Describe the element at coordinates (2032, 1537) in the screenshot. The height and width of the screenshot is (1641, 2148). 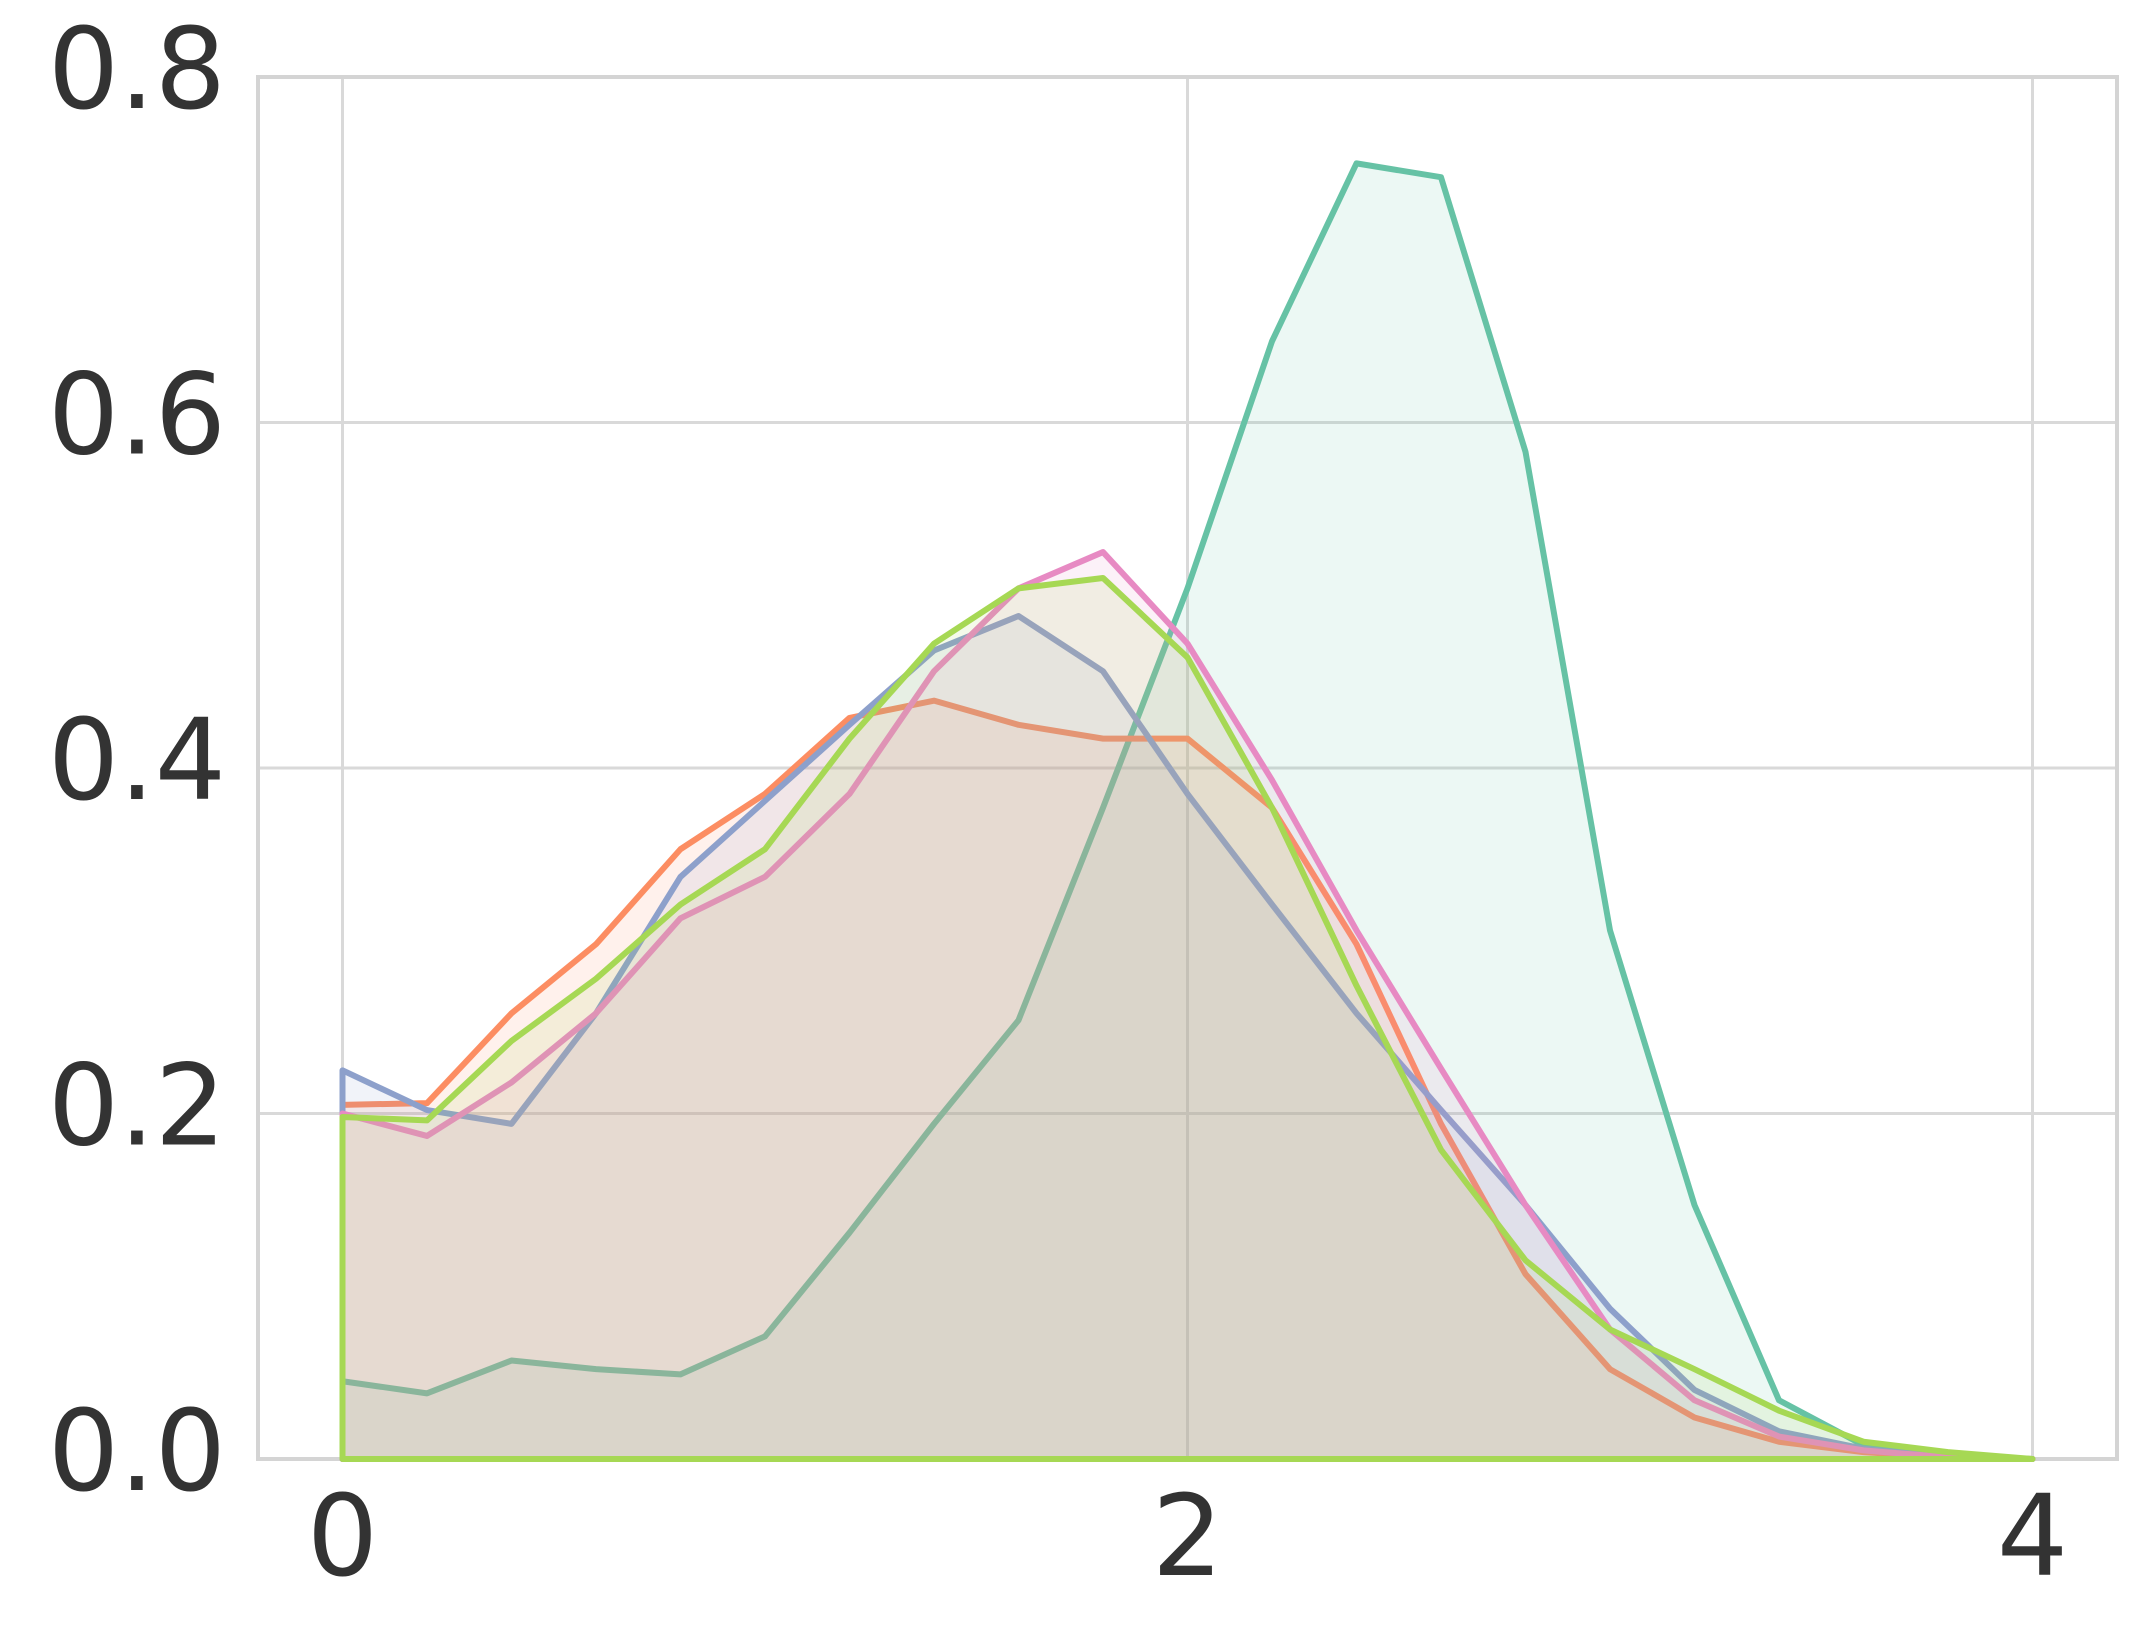
I see `x-tick-label: 4` at that location.